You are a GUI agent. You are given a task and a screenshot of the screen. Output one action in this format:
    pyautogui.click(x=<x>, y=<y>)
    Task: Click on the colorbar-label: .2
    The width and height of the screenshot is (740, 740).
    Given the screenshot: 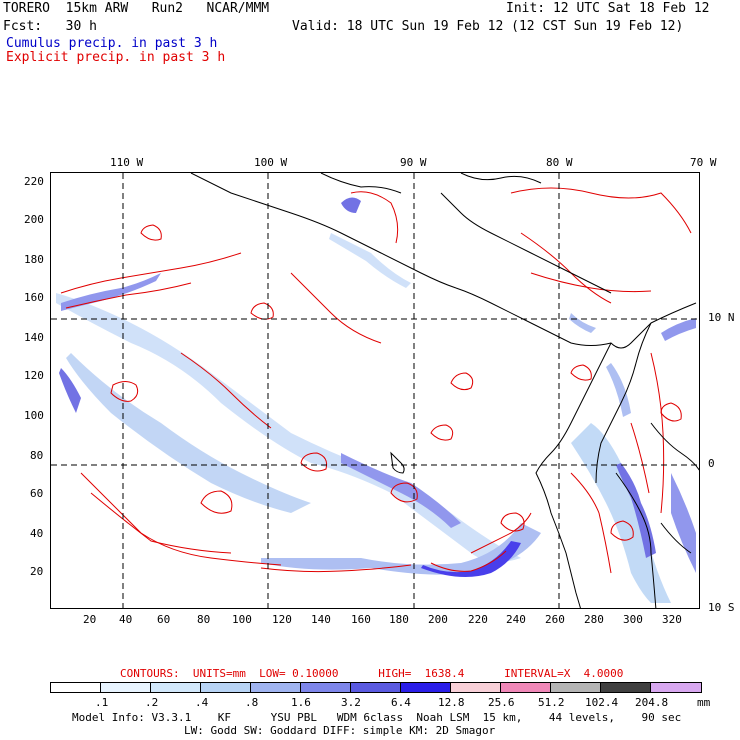 What is the action you would take?
    pyautogui.click(x=152, y=702)
    